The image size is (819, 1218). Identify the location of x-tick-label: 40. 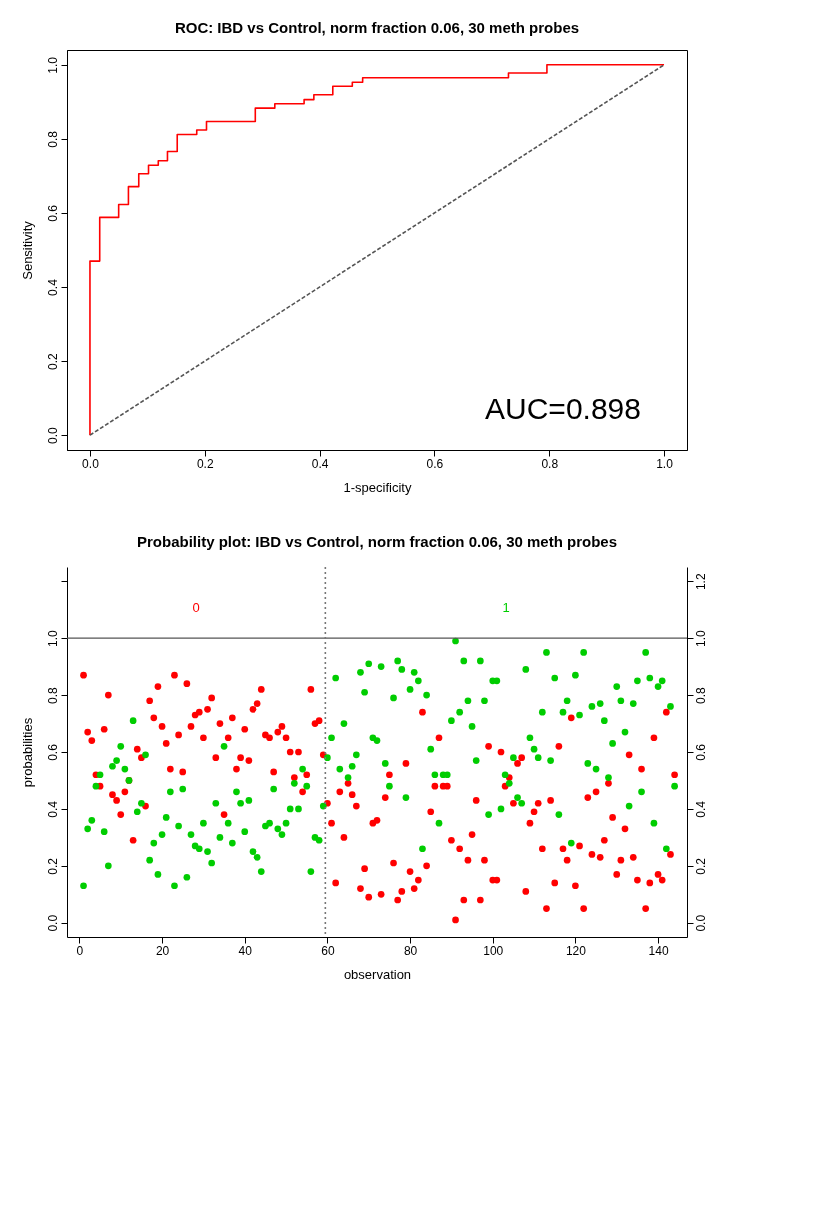
(245, 950).